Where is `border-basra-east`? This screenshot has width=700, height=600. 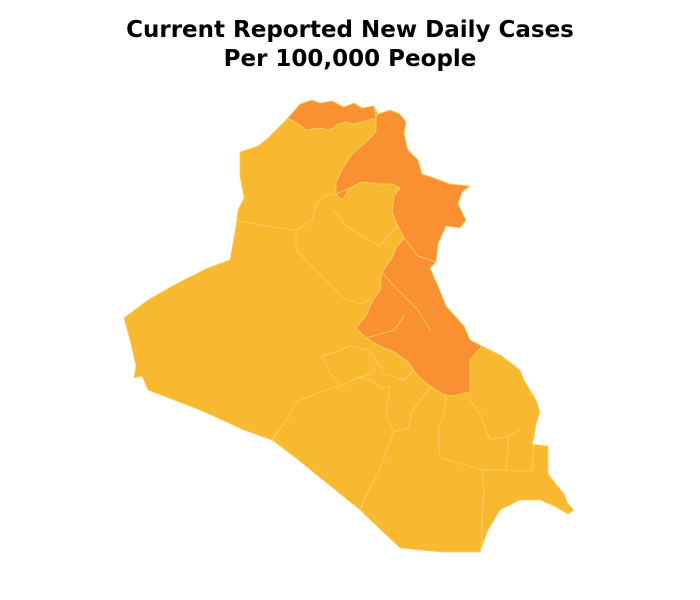 border-basra-east is located at coordinates (520, 458).